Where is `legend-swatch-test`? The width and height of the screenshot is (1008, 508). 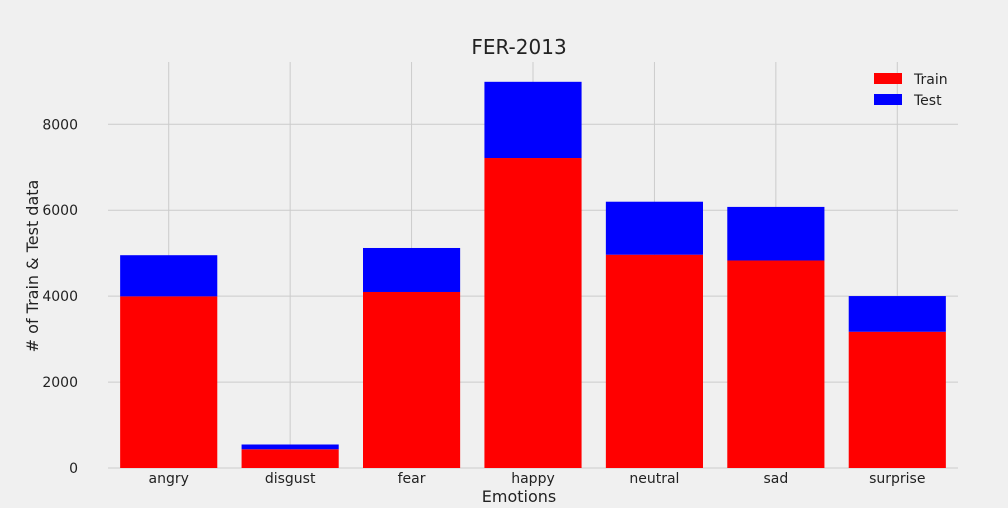 legend-swatch-test is located at coordinates (888, 99).